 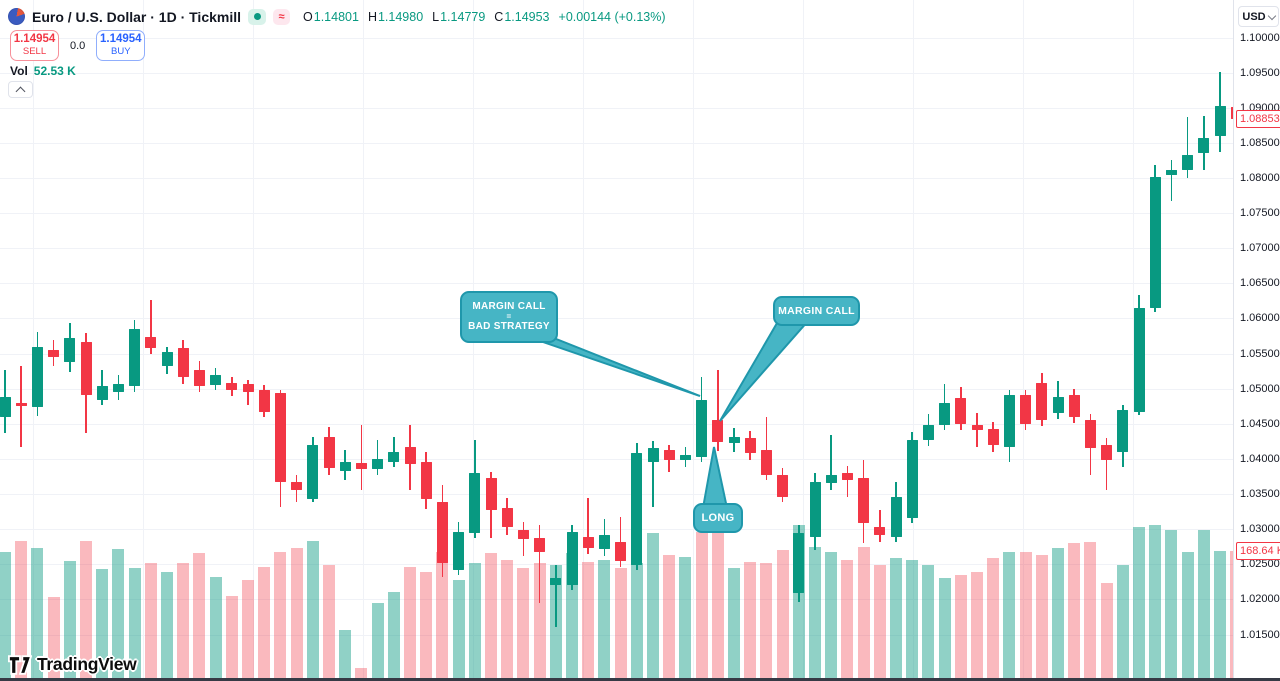 I want to click on chevron-down-icon, so click(x=1271, y=15).